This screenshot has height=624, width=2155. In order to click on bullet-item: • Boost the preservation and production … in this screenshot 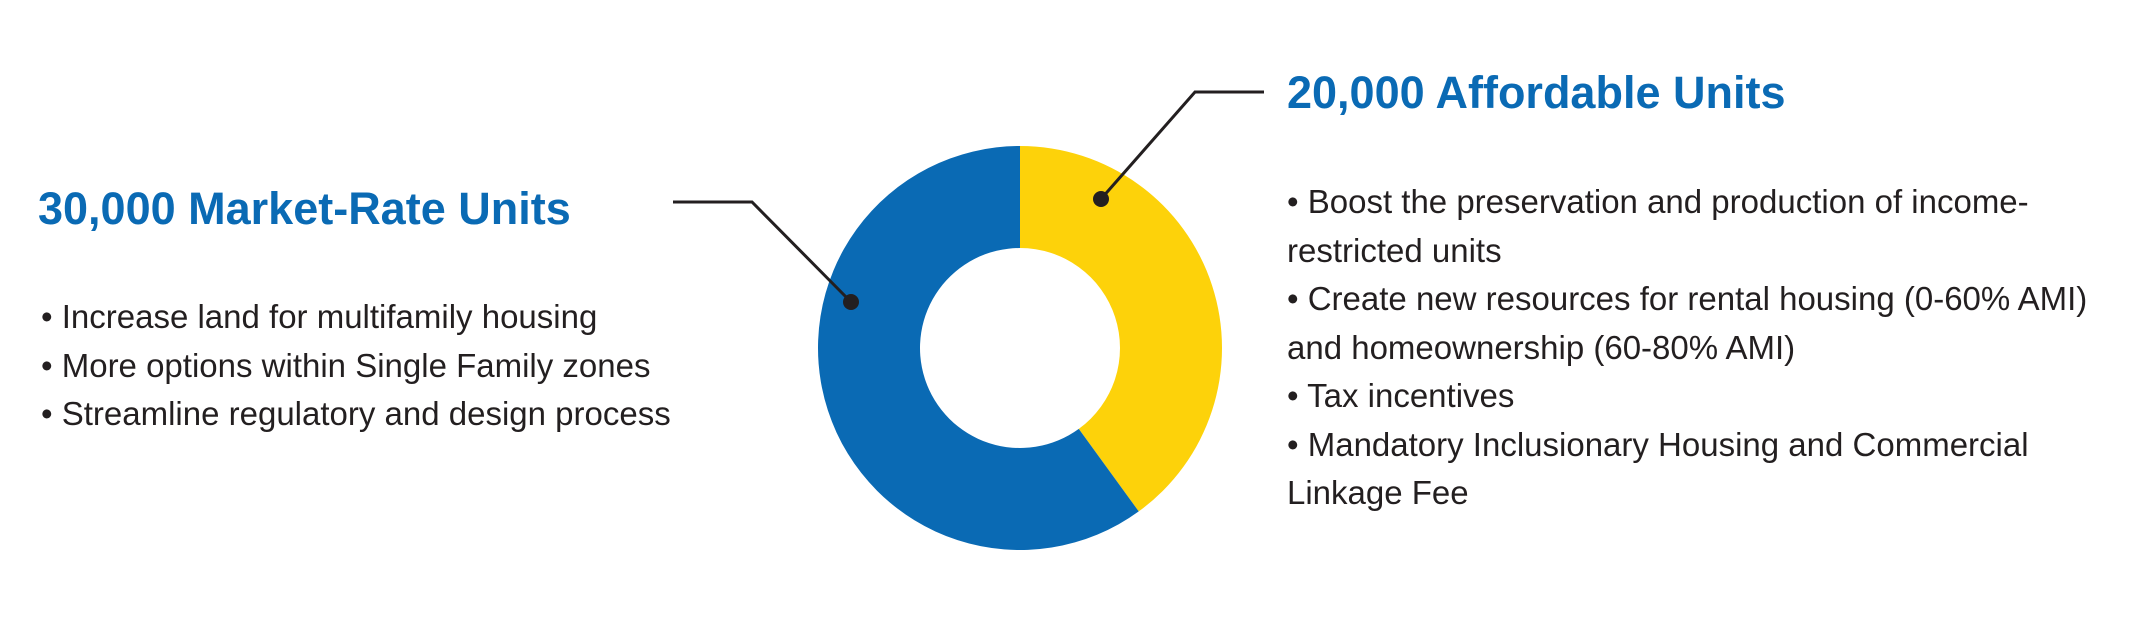, I will do `click(1658, 226)`.